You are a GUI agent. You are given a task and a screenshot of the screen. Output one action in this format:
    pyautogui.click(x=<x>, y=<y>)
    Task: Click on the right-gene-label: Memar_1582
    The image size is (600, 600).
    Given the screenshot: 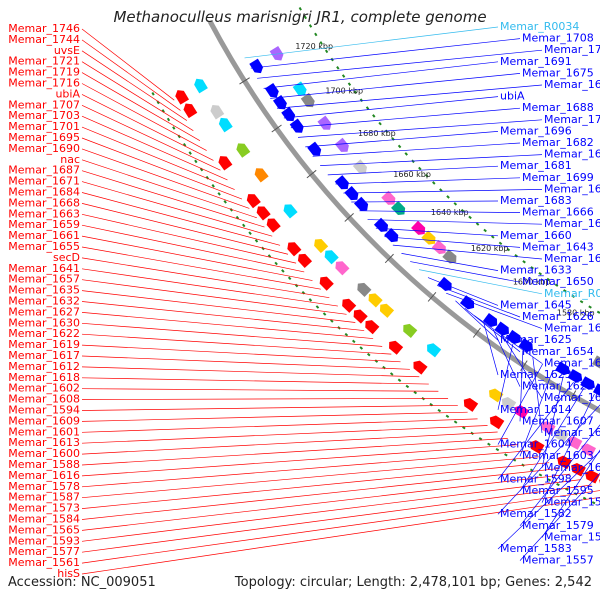 What is the action you would take?
    pyautogui.click(x=536, y=513)
    